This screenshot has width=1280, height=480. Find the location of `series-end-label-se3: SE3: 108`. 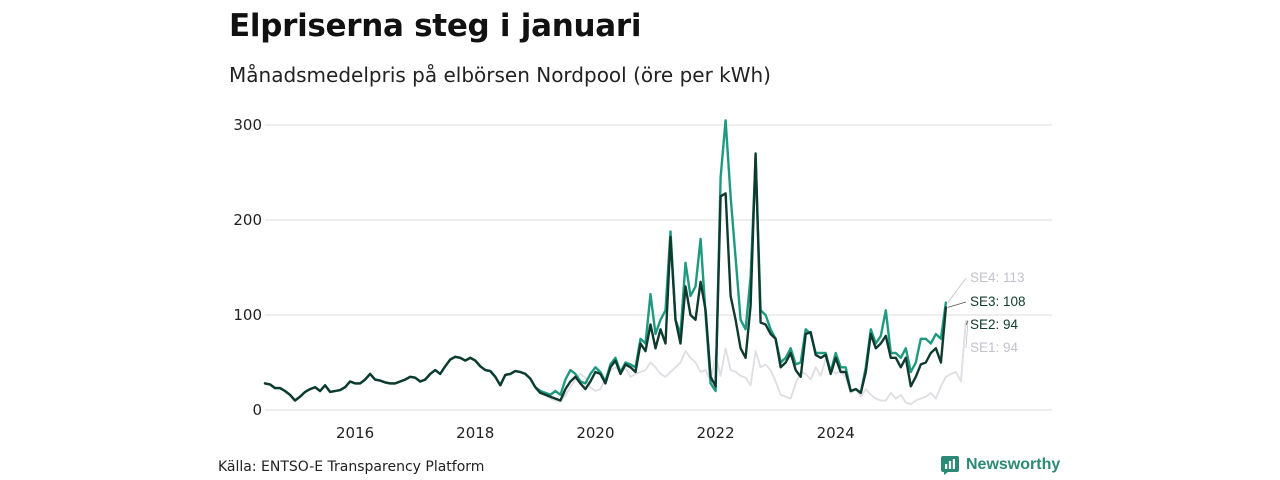

series-end-label-se3: SE3: 108 is located at coordinates (998, 301).